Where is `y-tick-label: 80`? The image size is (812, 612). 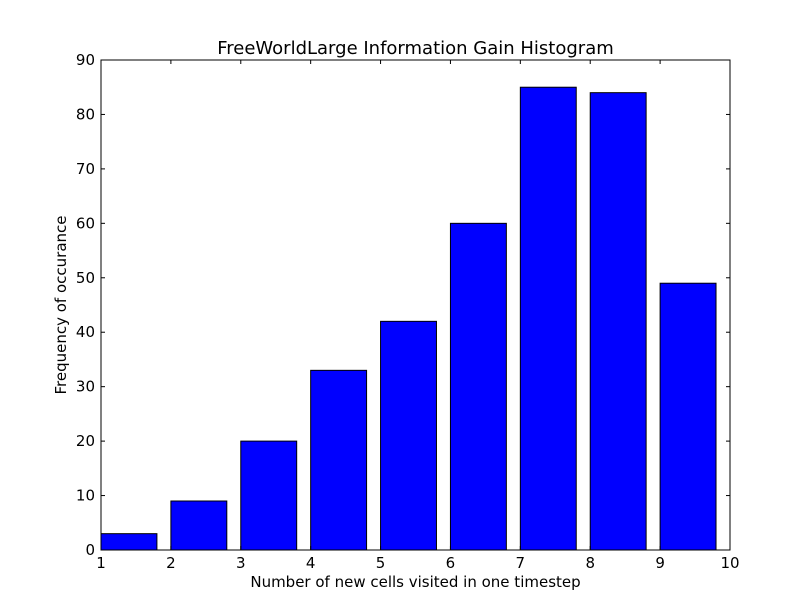
y-tick-label: 80 is located at coordinates (85, 114).